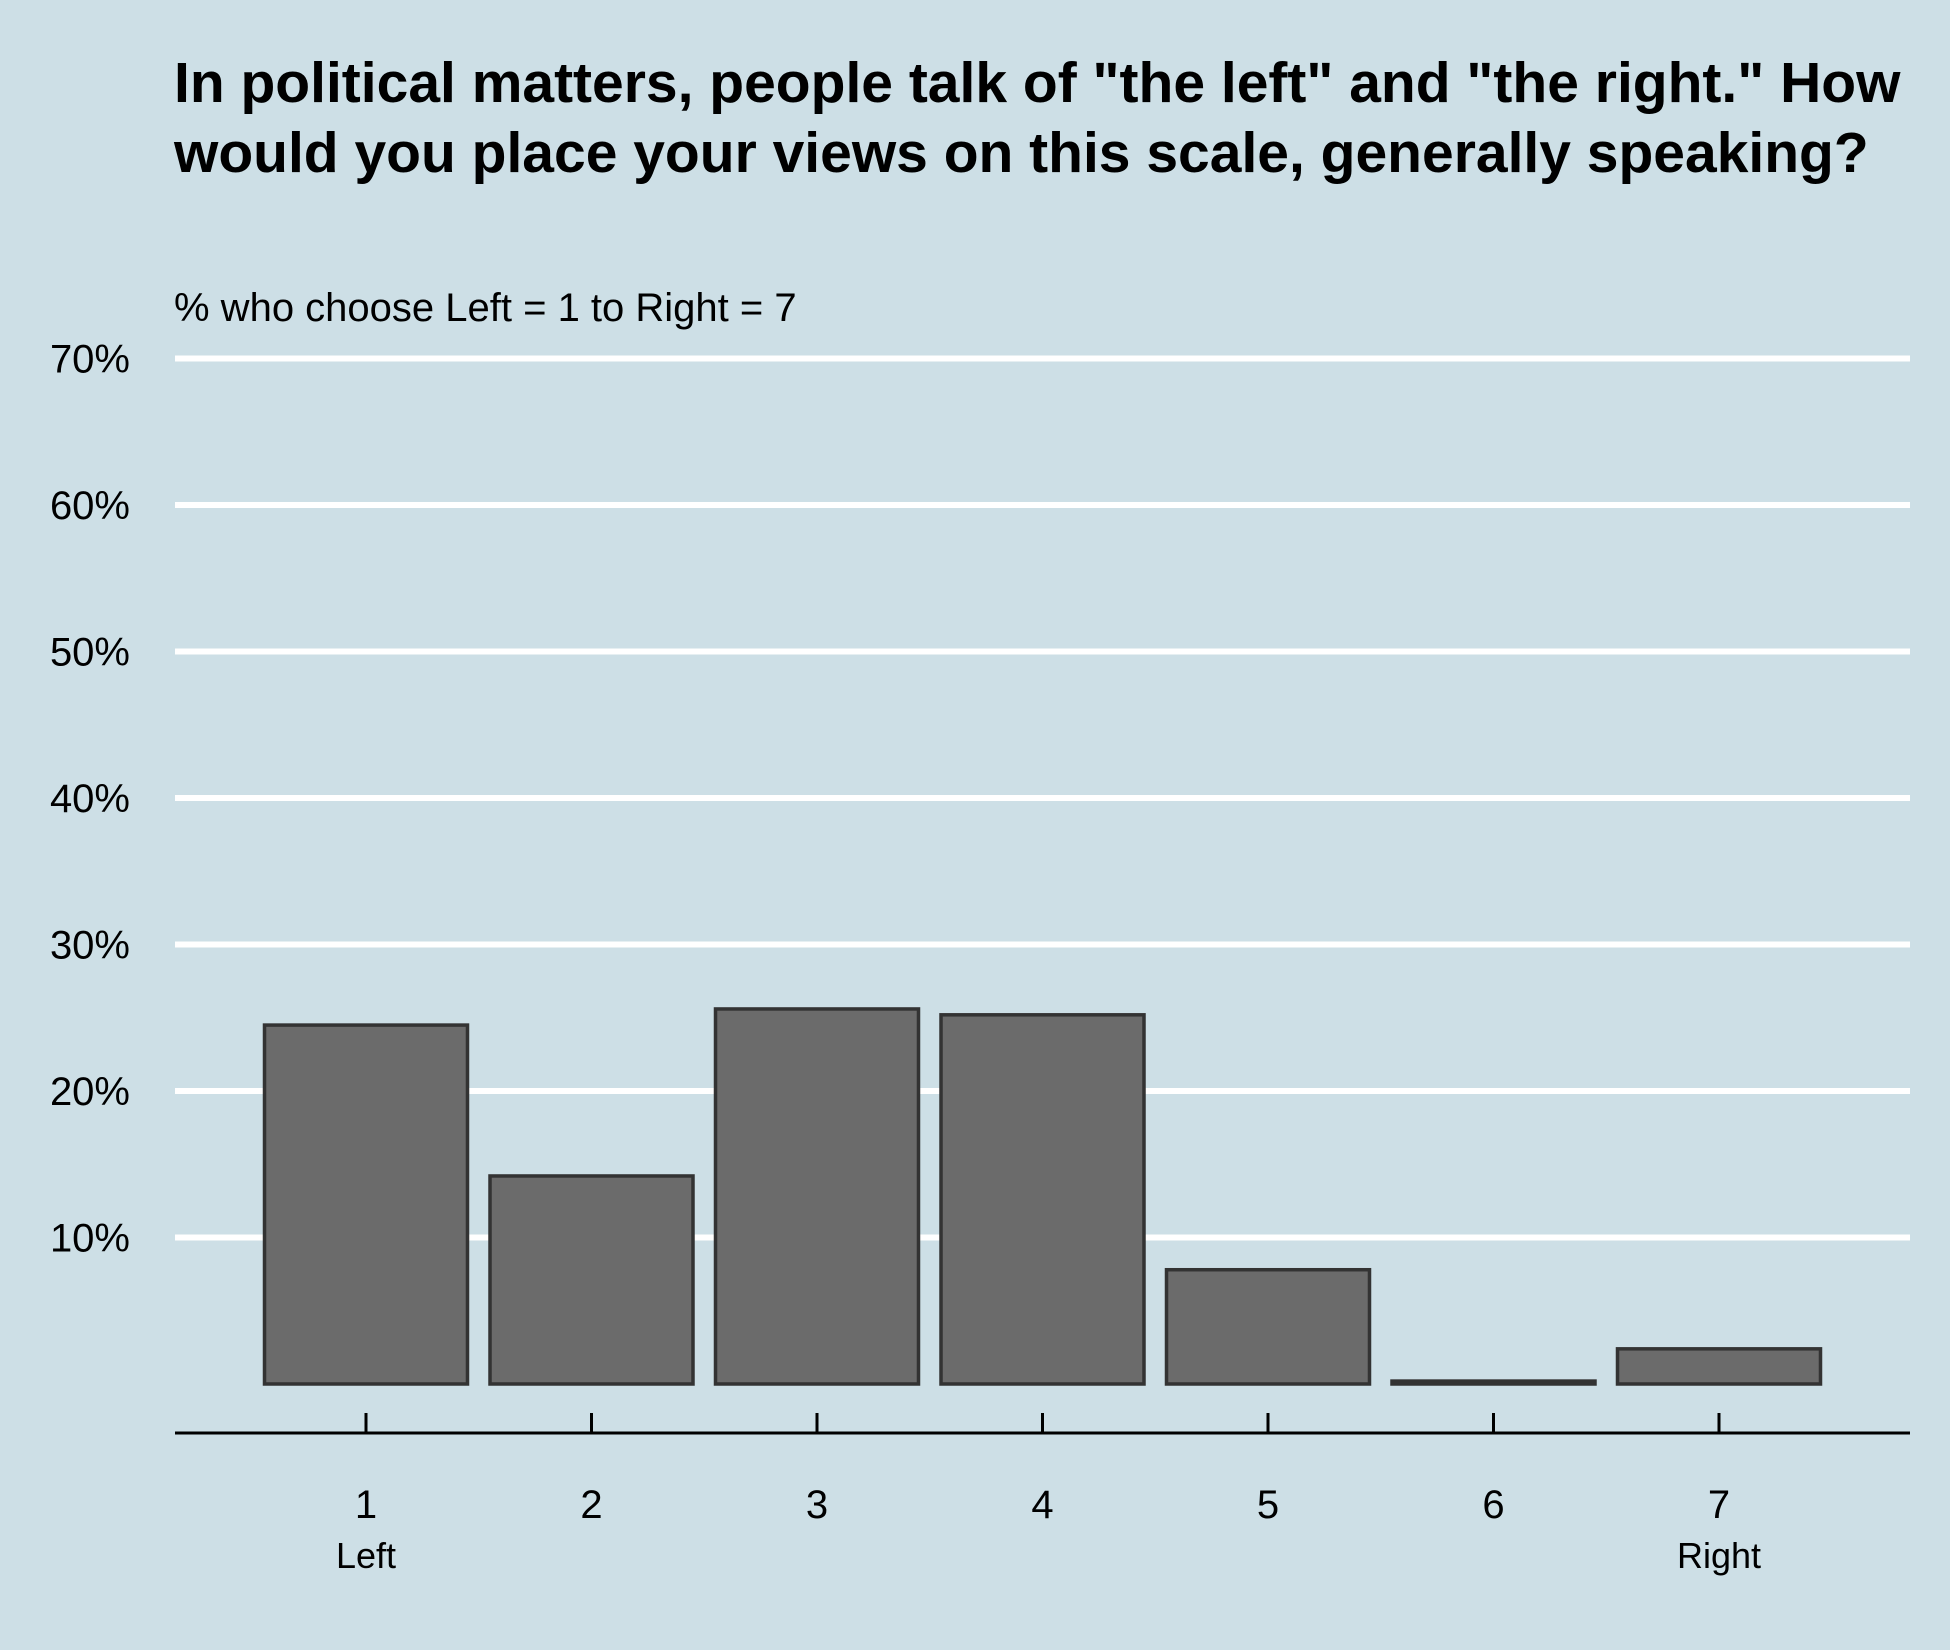 The height and width of the screenshot is (1650, 1950). What do you see at coordinates (366, 1555) in the screenshot?
I see `x-tick-sublabel-left: Left` at bounding box center [366, 1555].